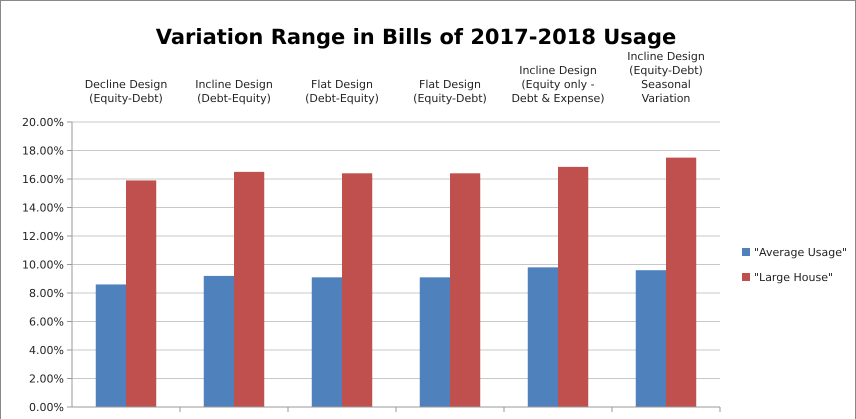  Describe the element at coordinates (46, 407) in the screenshot. I see `y-tick-label: 0.00%` at that location.